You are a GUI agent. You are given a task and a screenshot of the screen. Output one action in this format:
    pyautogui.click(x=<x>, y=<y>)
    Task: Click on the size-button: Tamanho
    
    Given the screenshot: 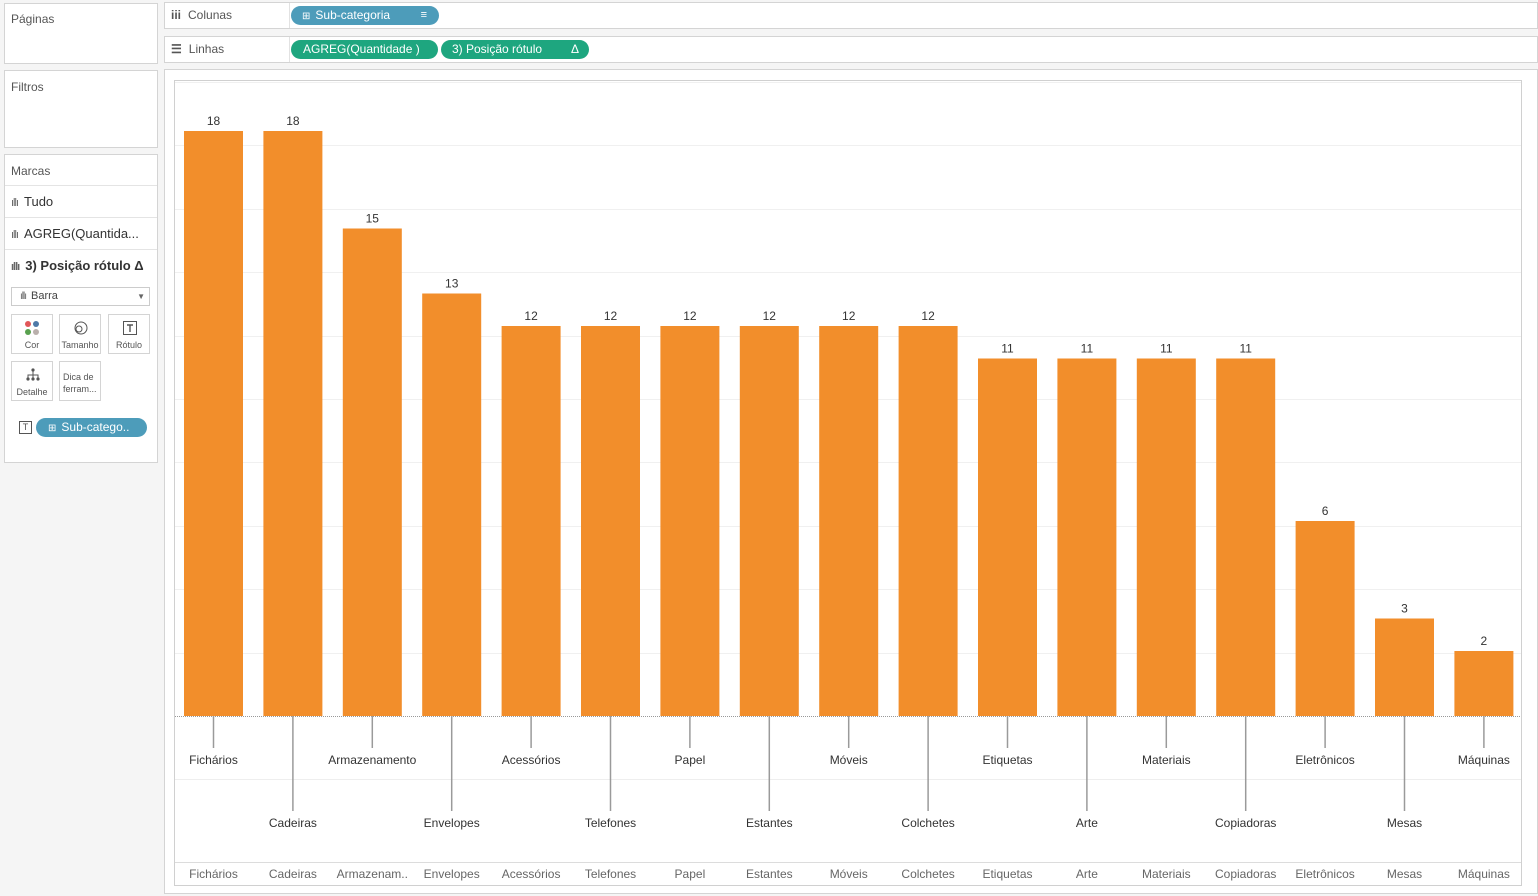 What is the action you would take?
    pyautogui.click(x=80, y=334)
    